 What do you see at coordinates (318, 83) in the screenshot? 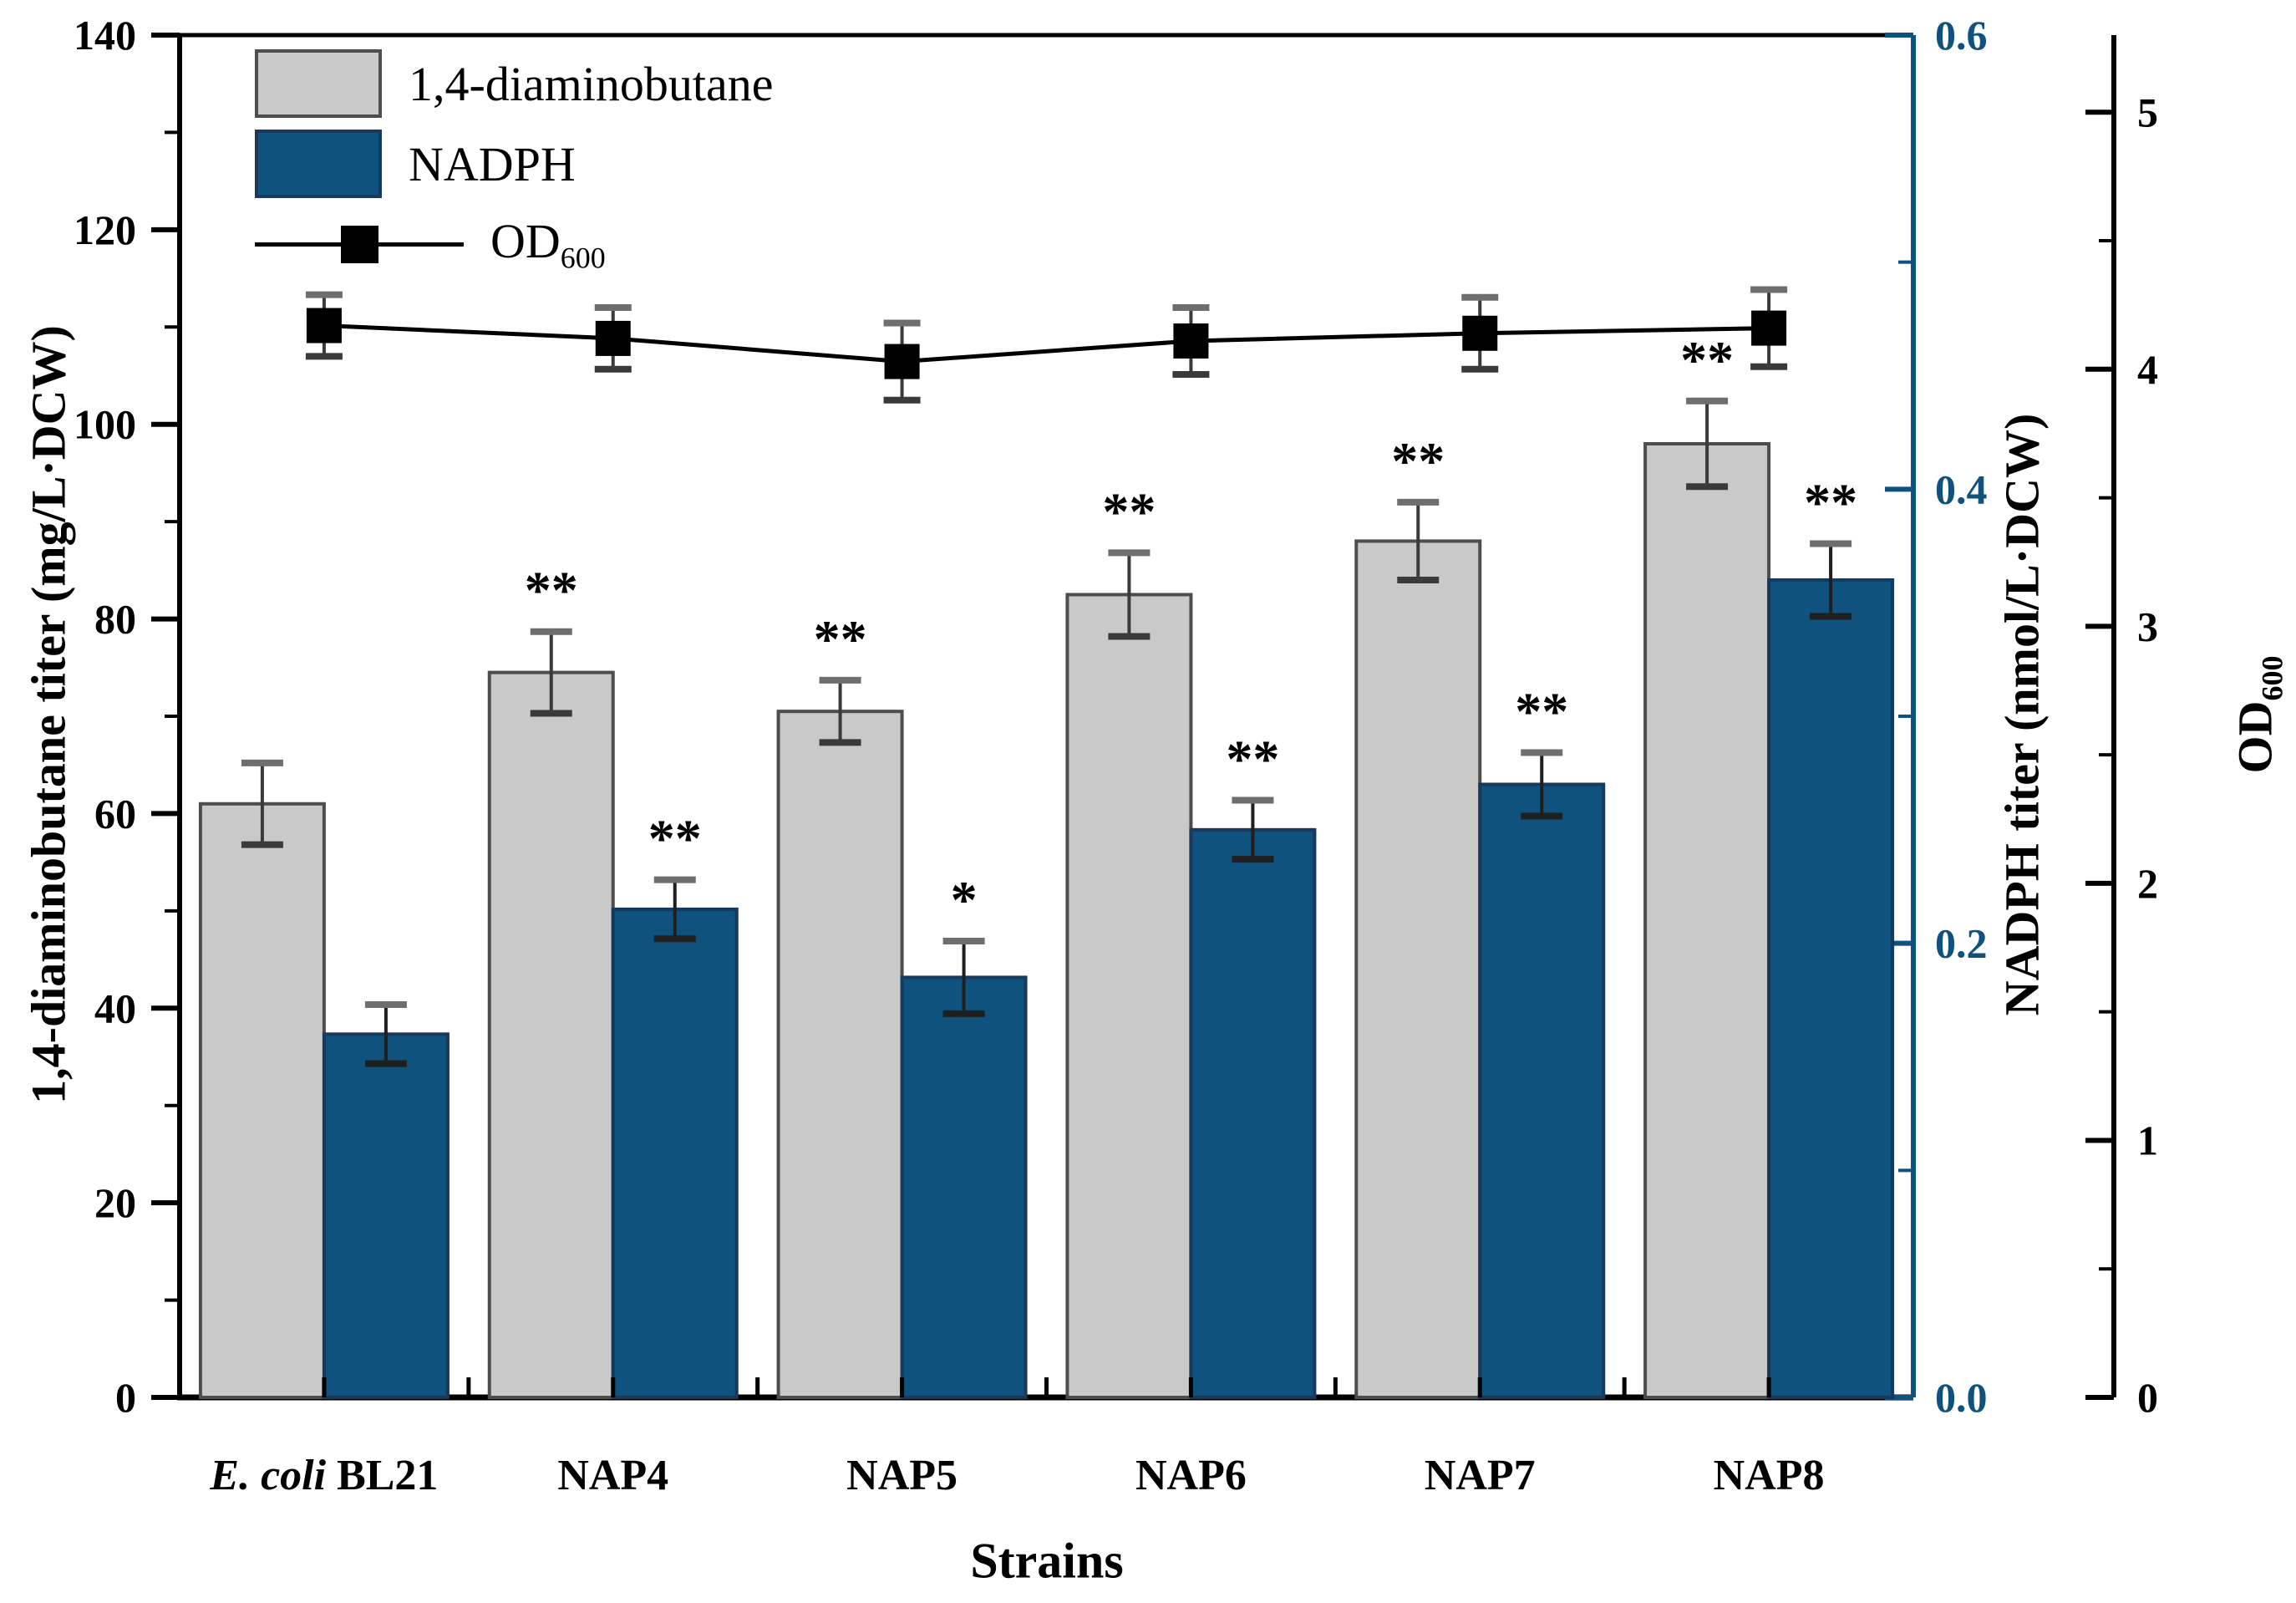
I see `legend-swatch-diaminobutane` at bounding box center [318, 83].